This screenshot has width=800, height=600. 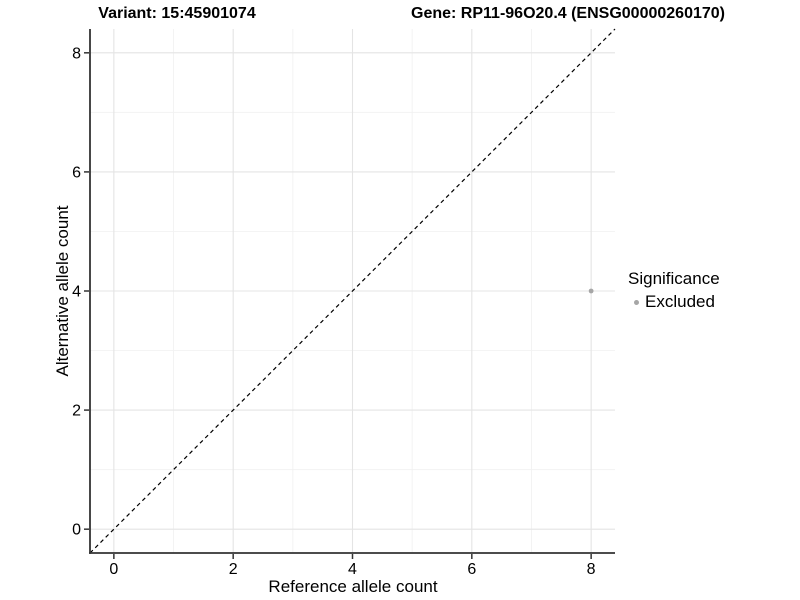 I want to click on y-tick-label: 0, so click(x=76, y=530).